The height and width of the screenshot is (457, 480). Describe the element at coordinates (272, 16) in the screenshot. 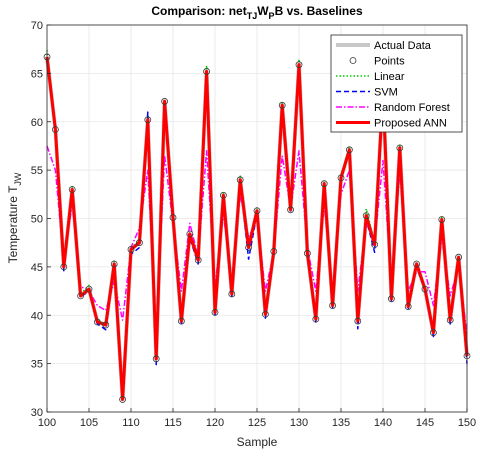

I see `title-sub2: P` at that location.